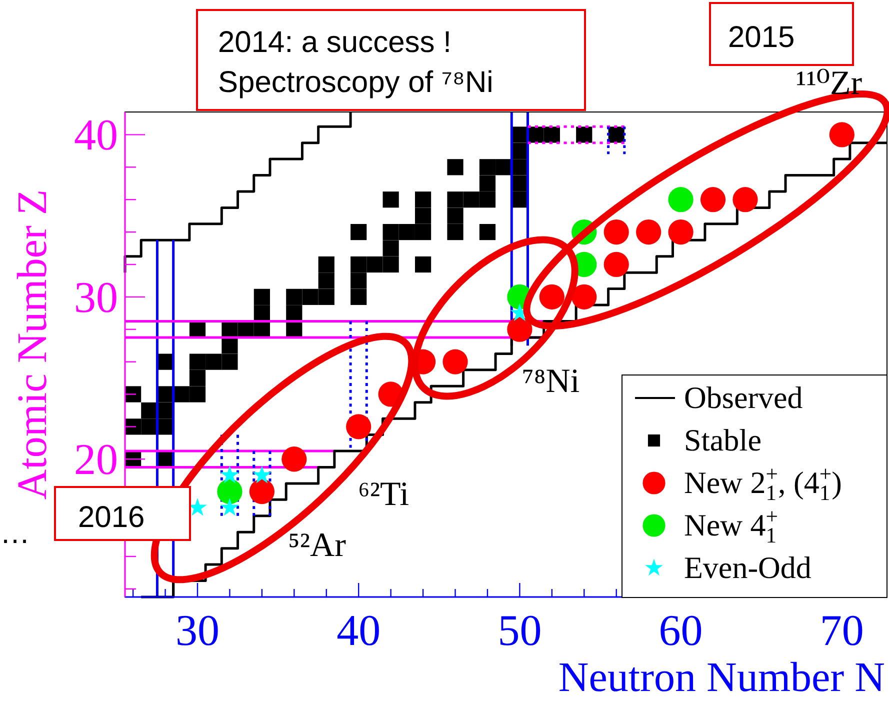 This screenshot has width=889, height=701. Describe the element at coordinates (356, 62) in the screenshot. I see `text: 2014: a success ! Spectroscopy of ⁷⁸Ni` at that location.